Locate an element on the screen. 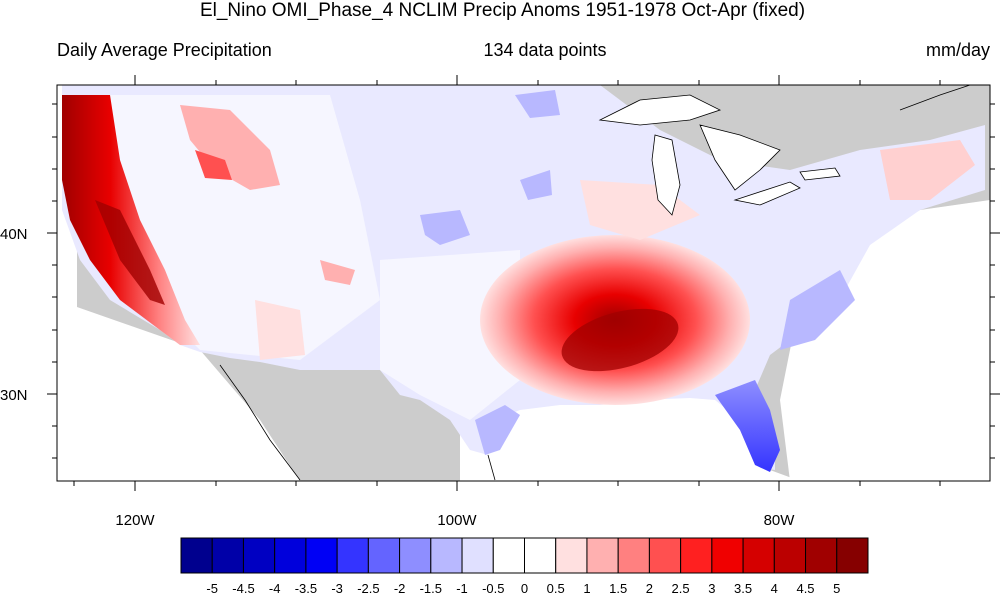  lake-huron is located at coordinates (740, 157).